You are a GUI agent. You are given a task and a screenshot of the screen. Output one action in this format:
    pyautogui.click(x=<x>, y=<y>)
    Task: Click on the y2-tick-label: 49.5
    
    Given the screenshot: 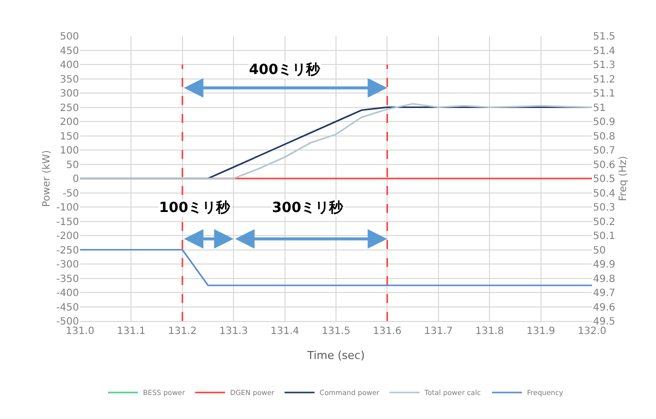 What is the action you would take?
    pyautogui.click(x=604, y=322)
    